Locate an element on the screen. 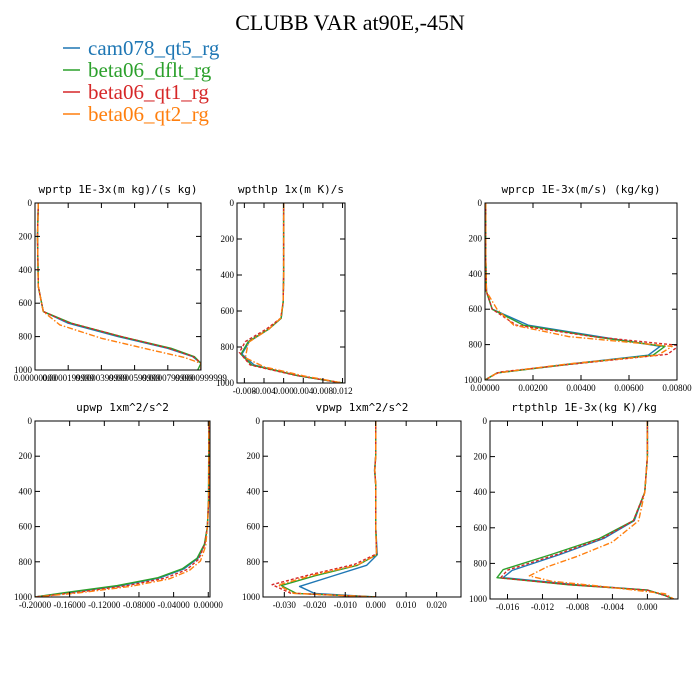 The height and width of the screenshot is (700, 700). panel-3-xtick-label-2: 0.00400 is located at coordinates (581, 388).